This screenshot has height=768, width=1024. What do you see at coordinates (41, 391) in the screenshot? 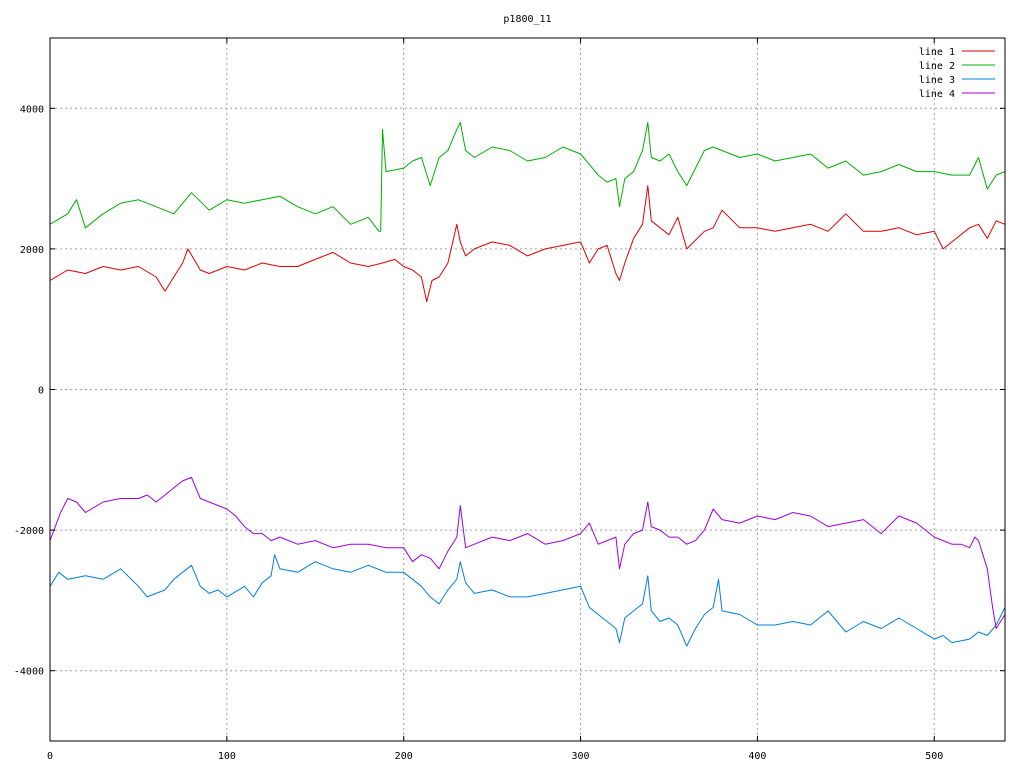
I see `y-tick-label: 0` at bounding box center [41, 391].